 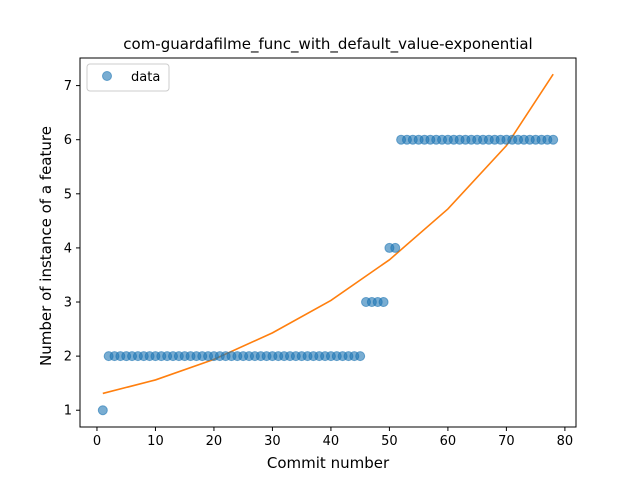 I want to click on y-tick-label: 5, so click(x=68, y=194).